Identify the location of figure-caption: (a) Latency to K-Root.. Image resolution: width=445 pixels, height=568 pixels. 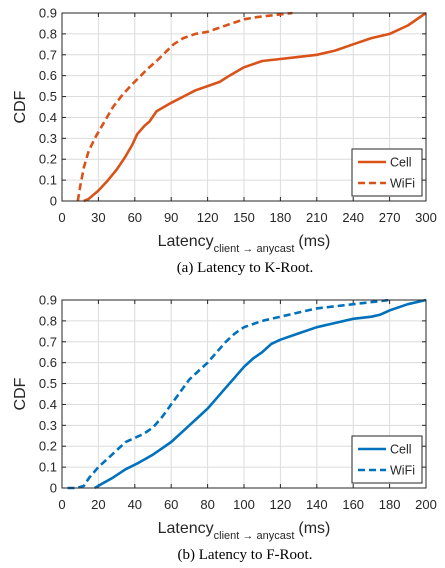
(245, 268).